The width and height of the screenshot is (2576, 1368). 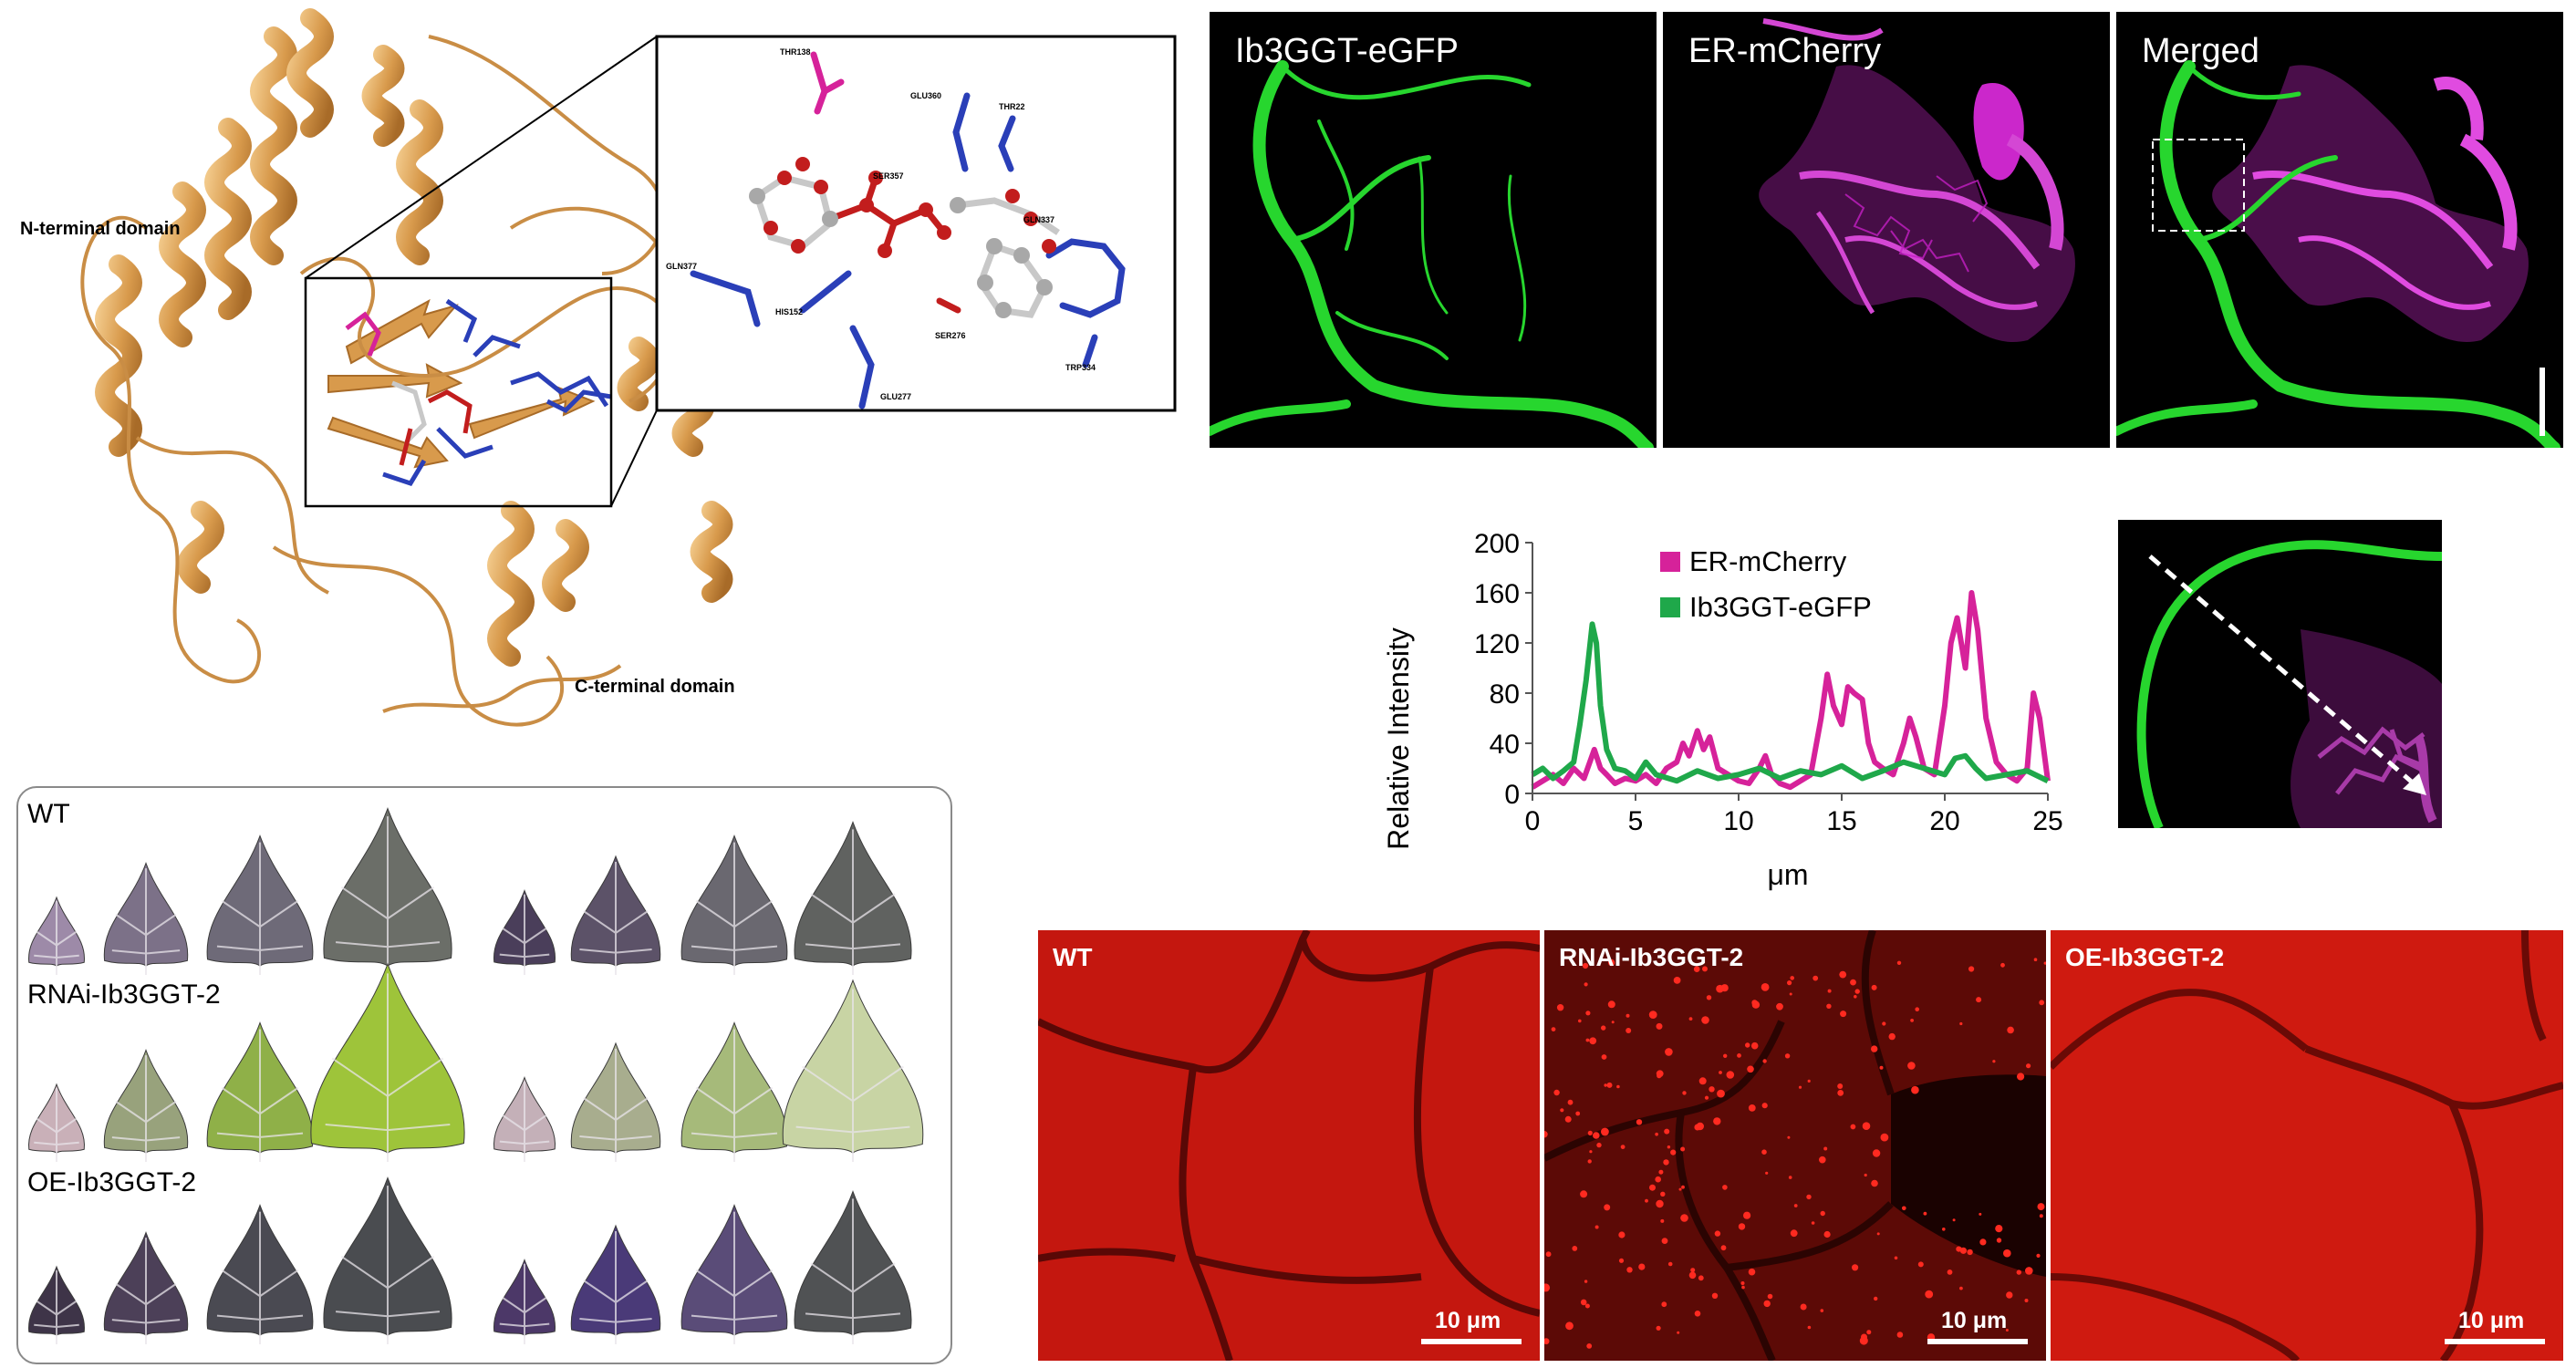 I want to click on row-label-oe: OE-Ib3GGT-2, so click(x=112, y=1182).